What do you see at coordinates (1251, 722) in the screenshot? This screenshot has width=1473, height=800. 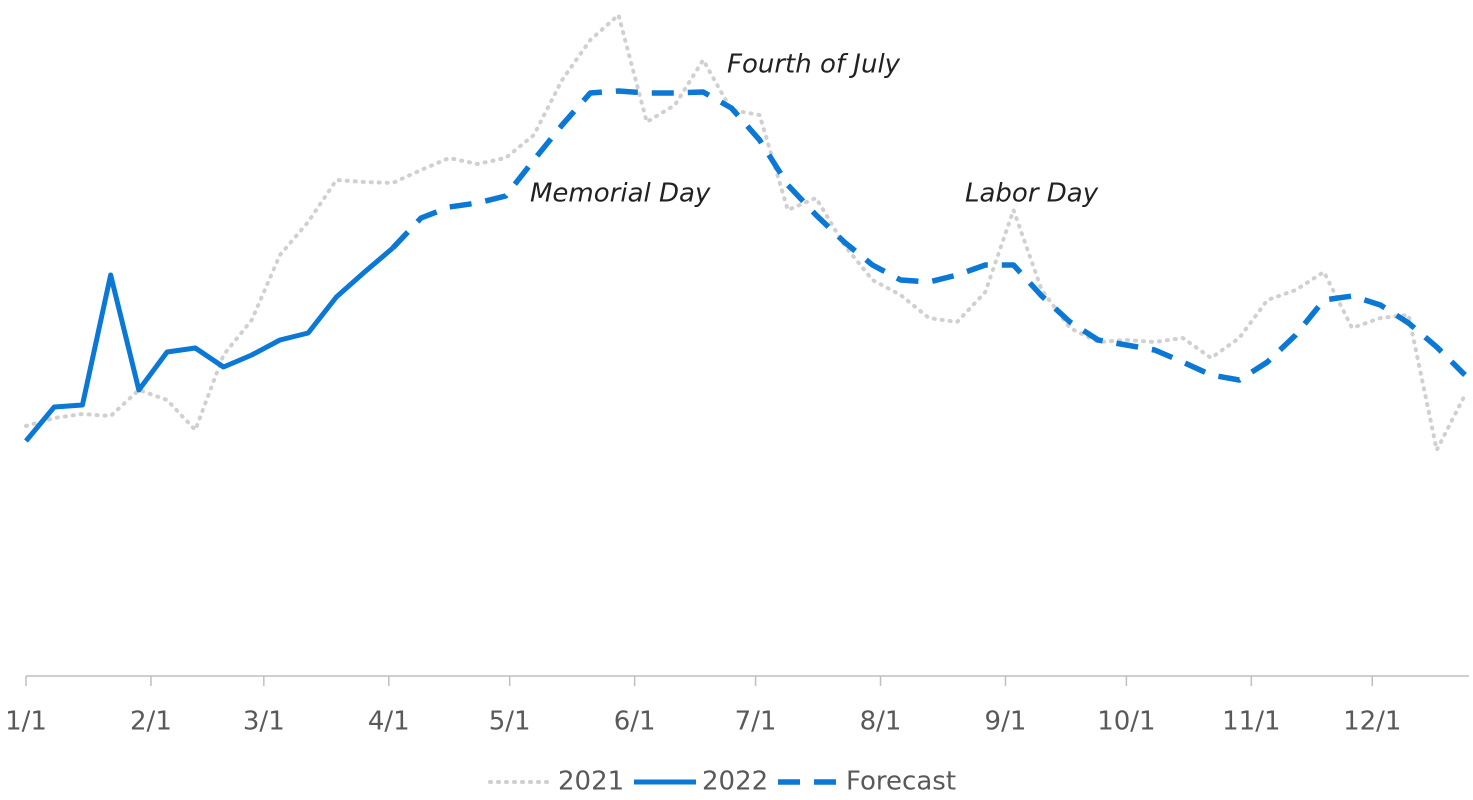 I see `x-tick-label: 11/1` at bounding box center [1251, 722].